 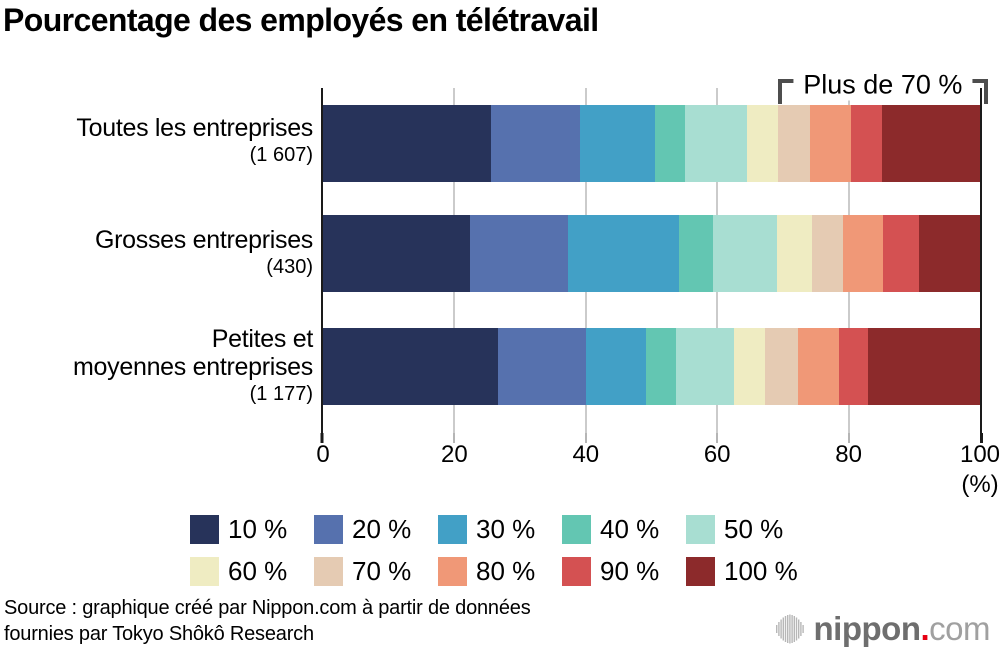 I want to click on axis-tick-label-80: 80, so click(x=848, y=454).